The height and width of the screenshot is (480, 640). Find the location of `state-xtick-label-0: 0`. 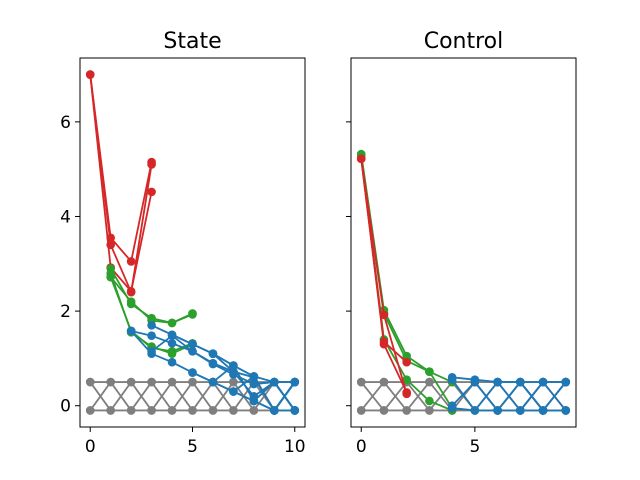

state-xtick-label-0: 0 is located at coordinates (90, 447).